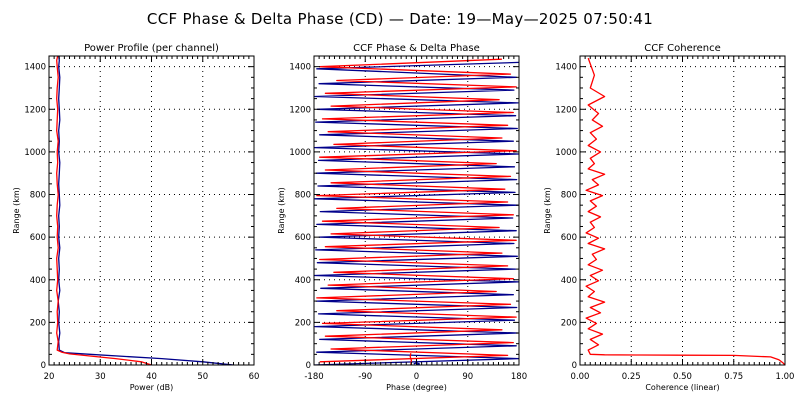 The height and width of the screenshot is (400, 800). I want to click on x-tick-label: -180, so click(313, 377).